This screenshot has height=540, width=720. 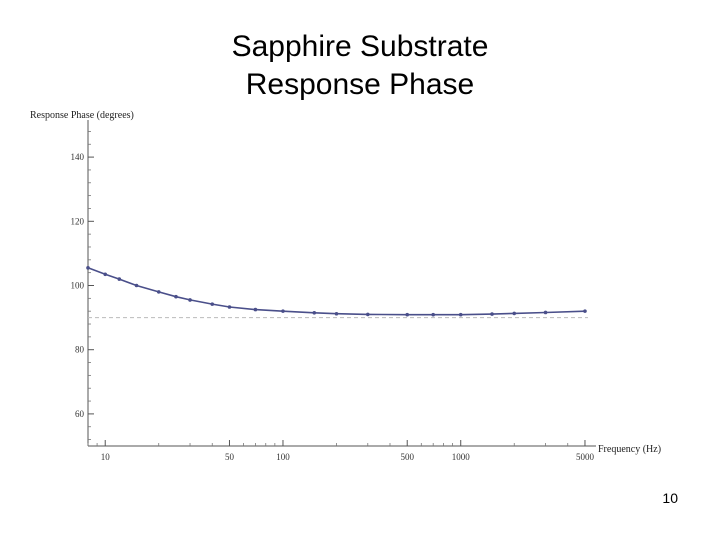 I want to click on y-tick-label: 80, so click(x=80, y=350).